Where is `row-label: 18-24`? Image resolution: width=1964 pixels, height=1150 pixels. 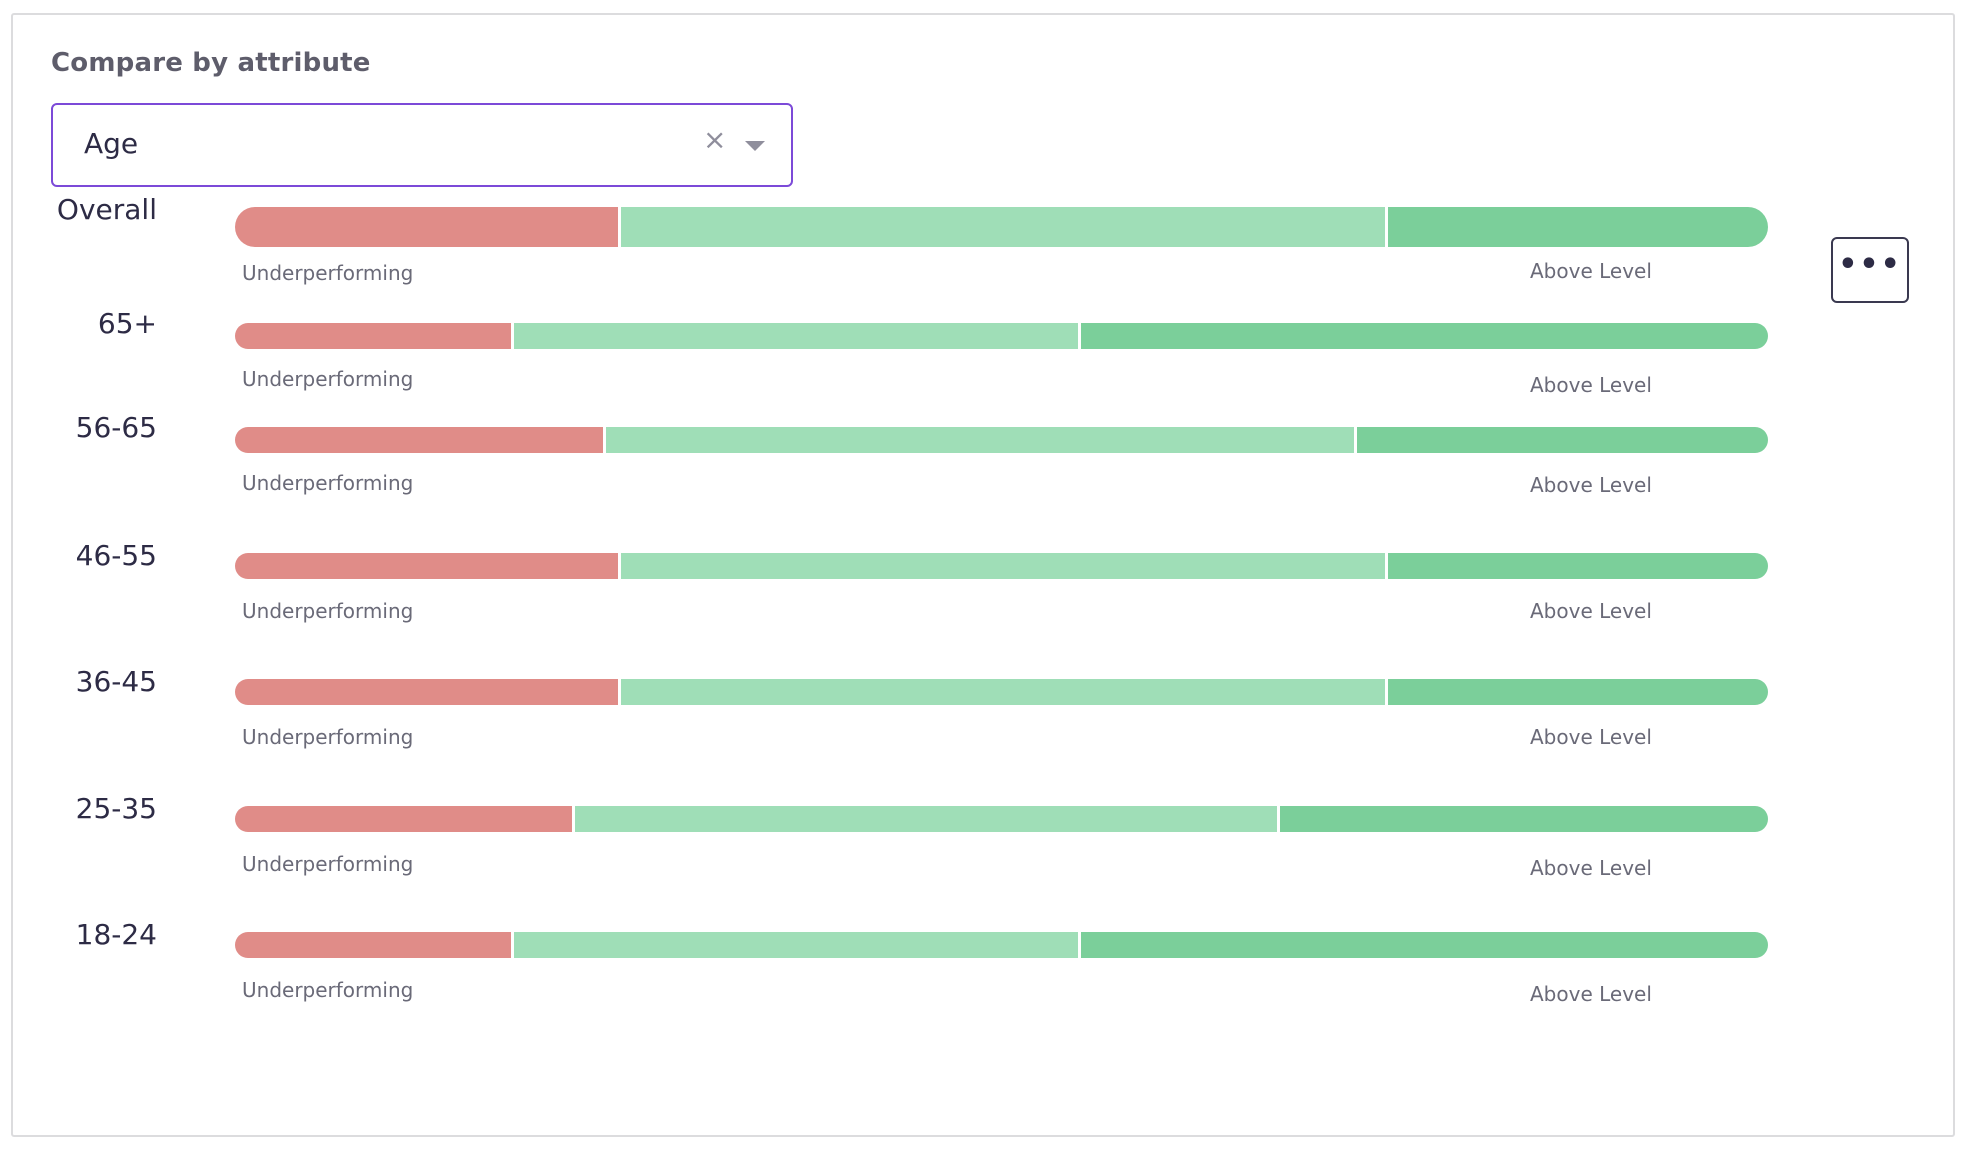 row-label: 18-24 is located at coordinates (116, 934).